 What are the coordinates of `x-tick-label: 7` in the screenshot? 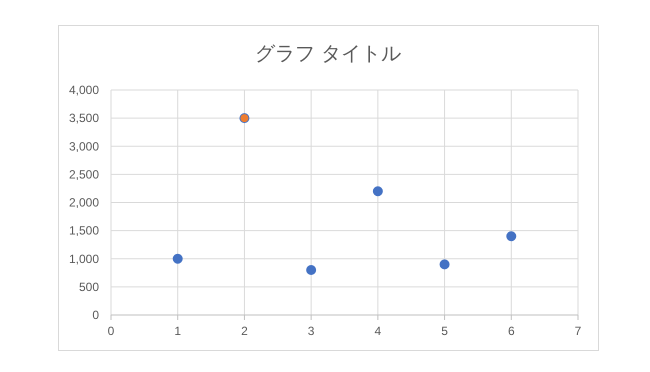 It's located at (578, 331).